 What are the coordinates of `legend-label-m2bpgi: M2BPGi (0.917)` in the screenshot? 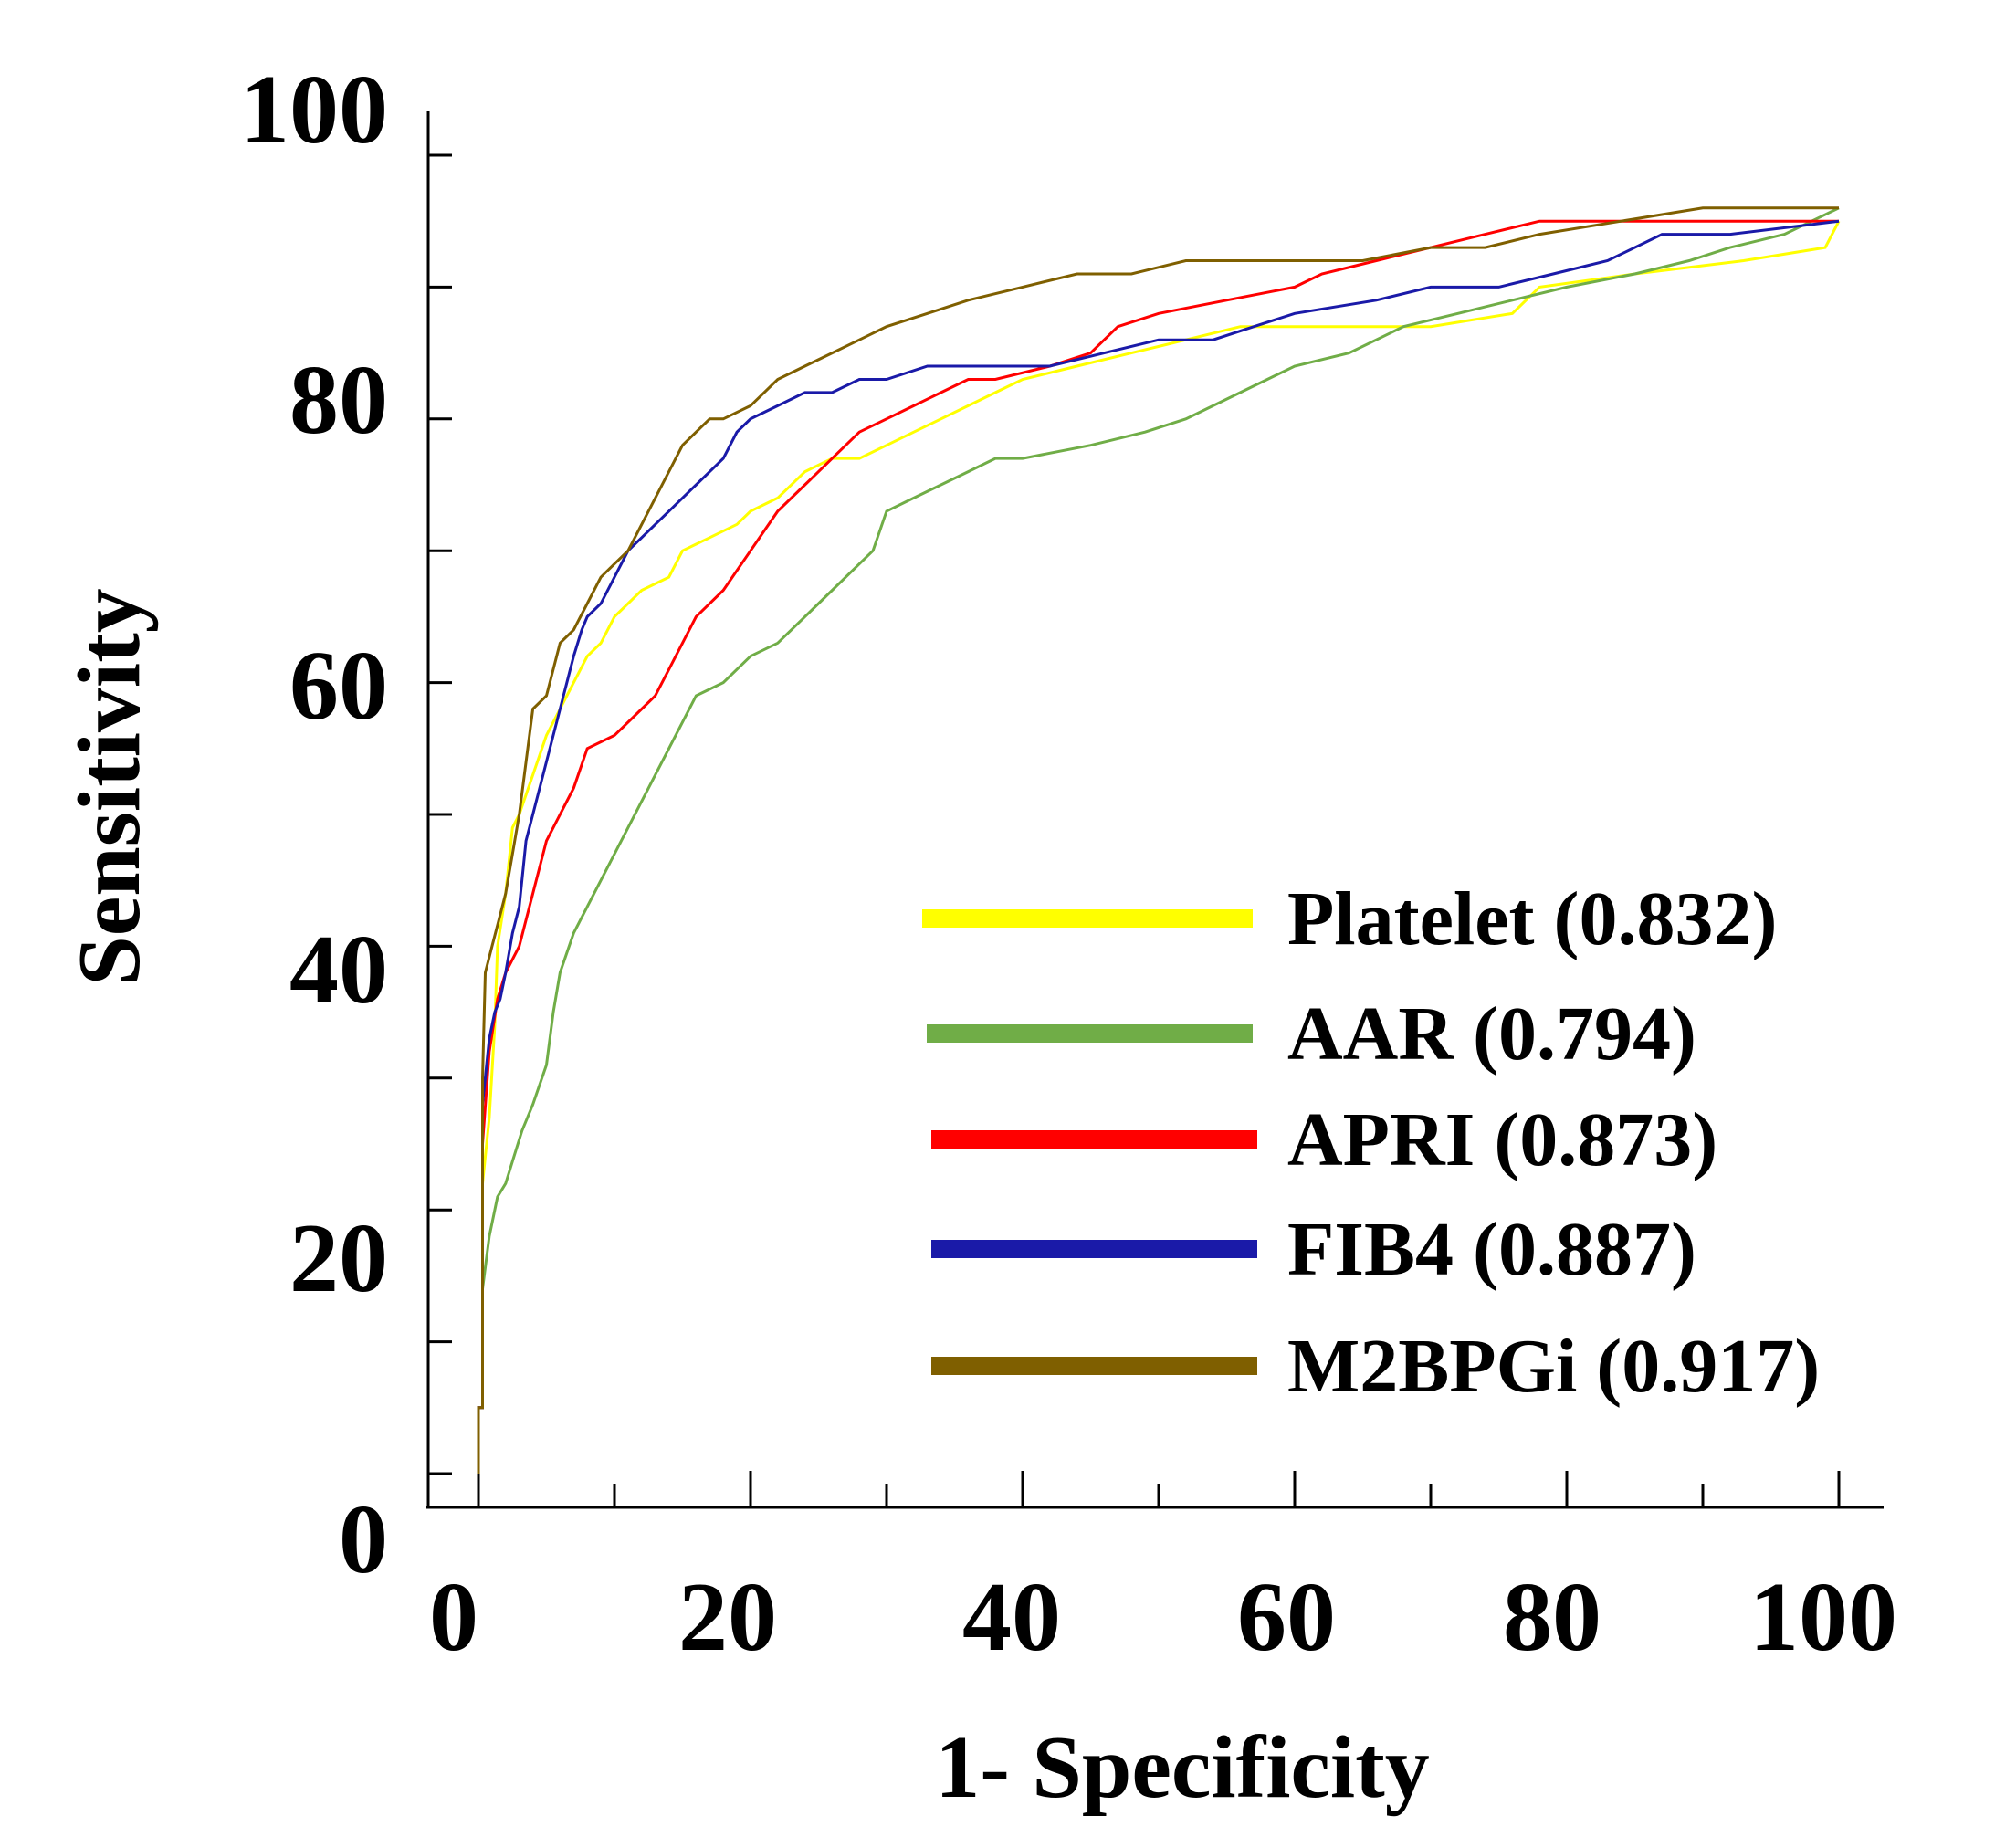 It's located at (1554, 1367).